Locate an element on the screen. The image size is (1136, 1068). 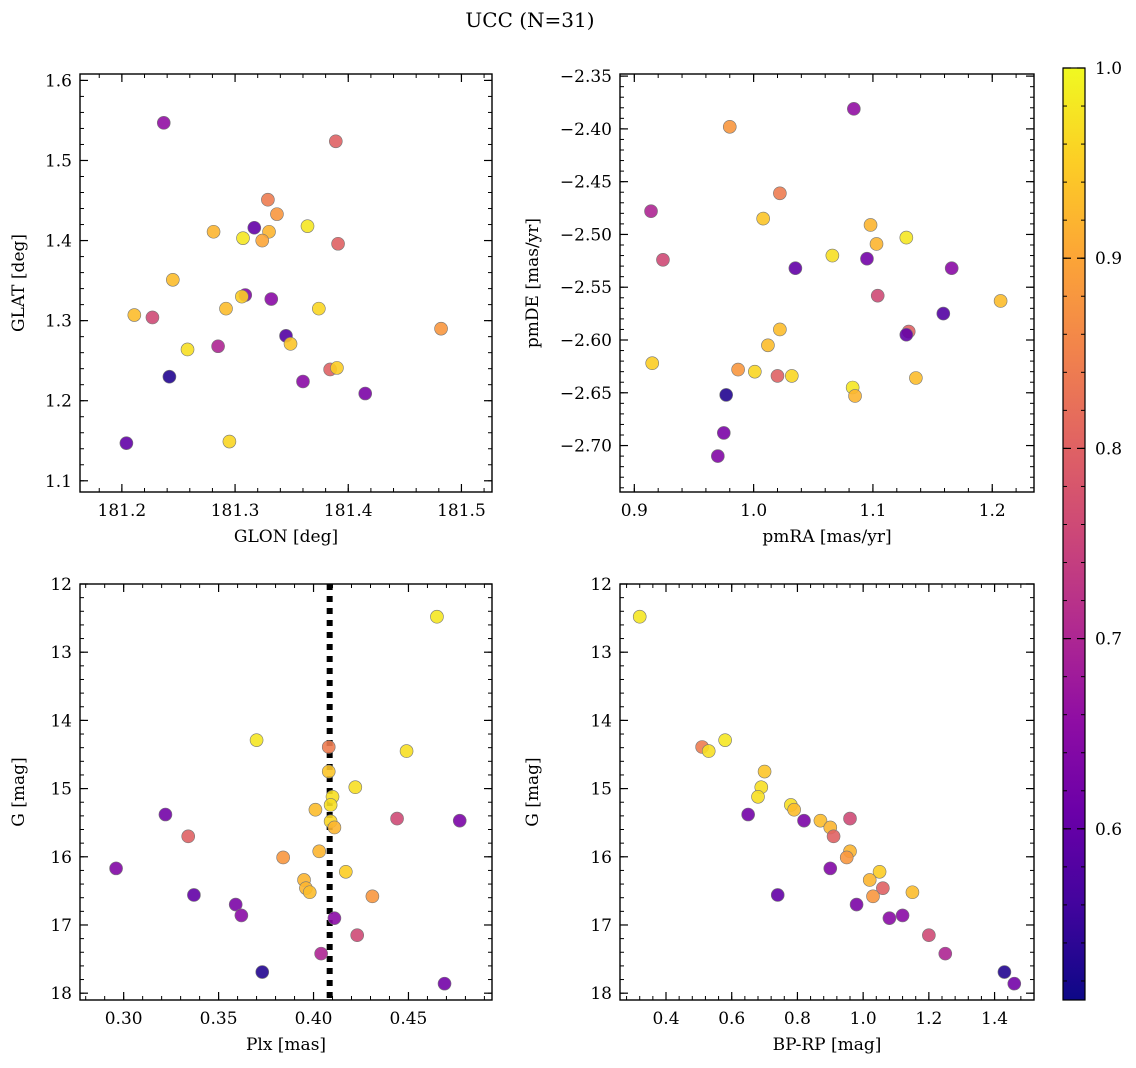
colorbar-tick-label: 0.7 is located at coordinates (1108, 640).